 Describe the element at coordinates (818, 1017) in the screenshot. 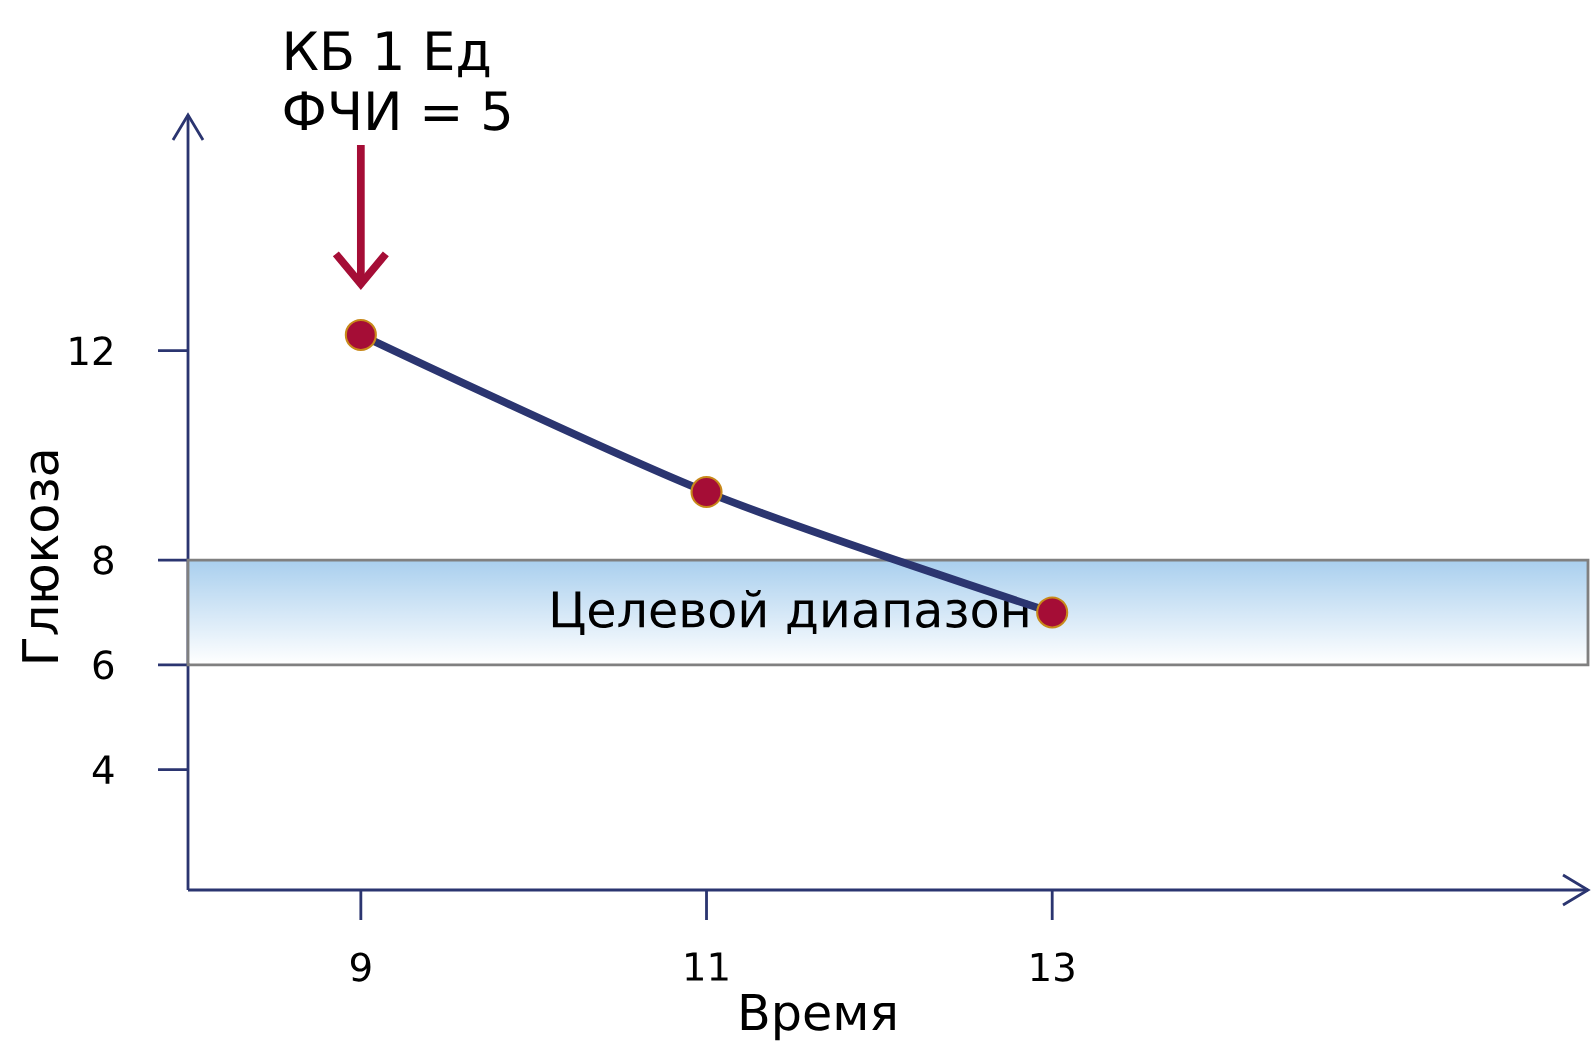

I see `x-axis-title: Время` at that location.